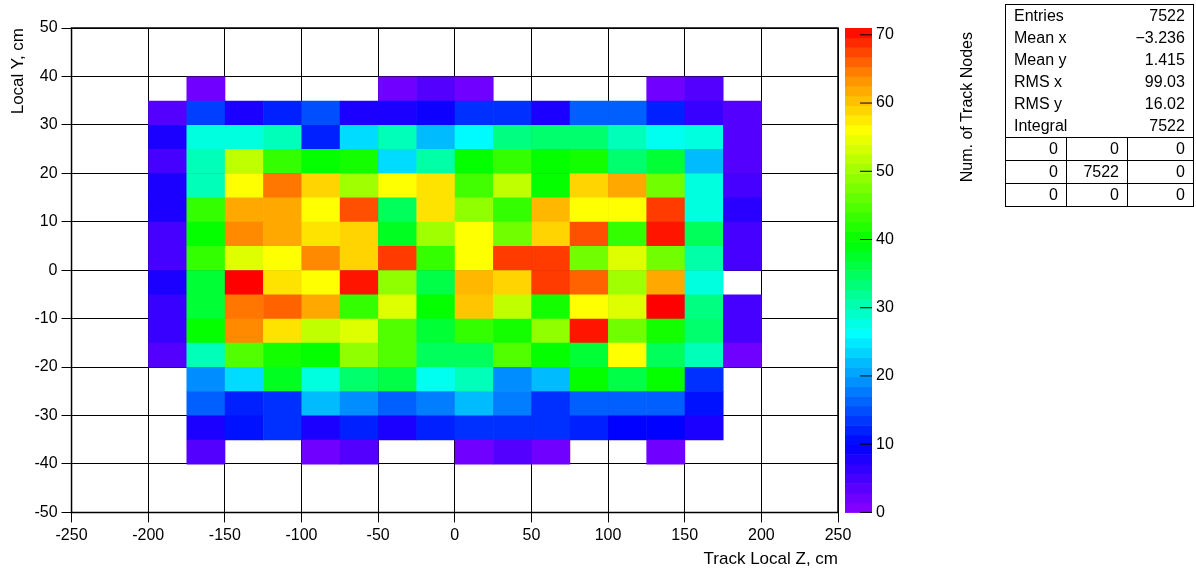 The height and width of the screenshot is (572, 1196). What do you see at coordinates (46, 511) in the screenshot?
I see `y-tick-label: -50` at bounding box center [46, 511].